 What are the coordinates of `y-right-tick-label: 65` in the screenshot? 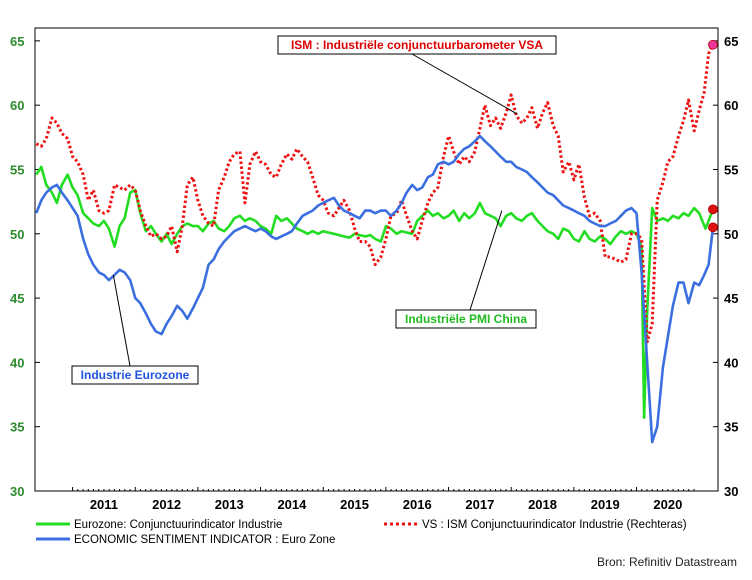 It's located at (731, 41).